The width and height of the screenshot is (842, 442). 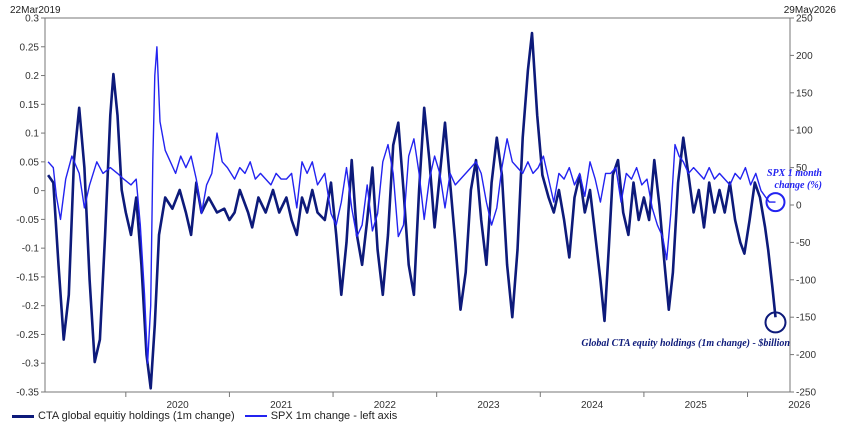 What do you see at coordinates (136, 416) in the screenshot?
I see `legend-label-cta: CTA global equitiy holdings (1m change)` at bounding box center [136, 416].